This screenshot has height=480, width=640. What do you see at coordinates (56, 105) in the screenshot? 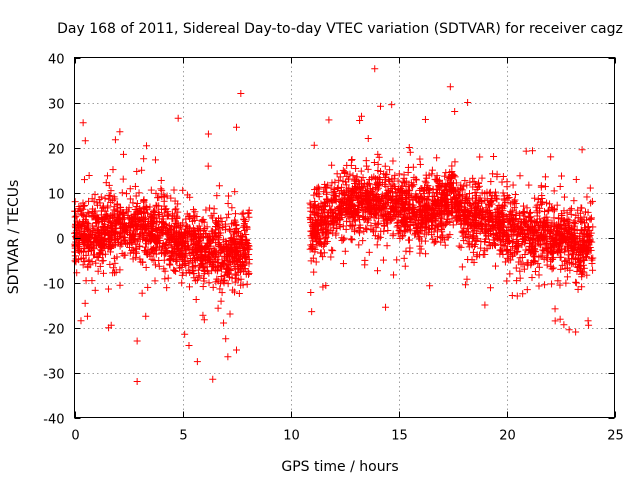
I see `y-tick-label: 30` at bounding box center [56, 105].